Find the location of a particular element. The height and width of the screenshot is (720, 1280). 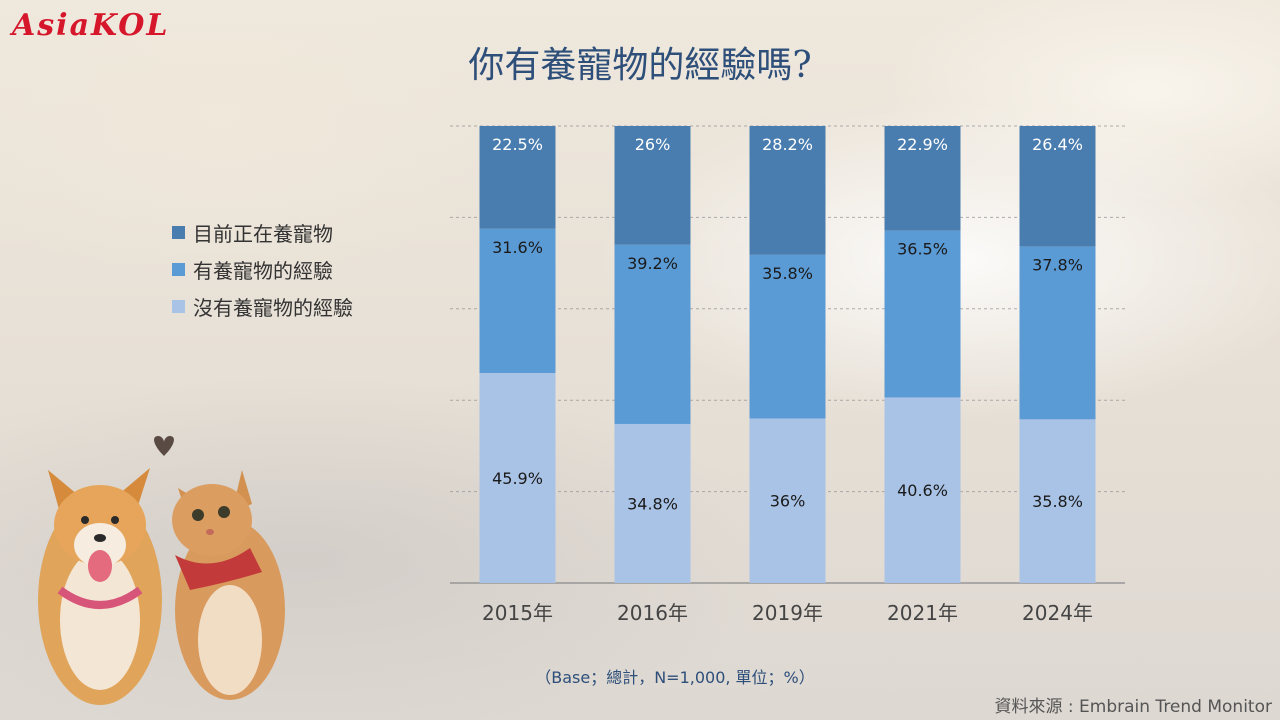

legend-item-never: 沒有養寵物的經驗 is located at coordinates (262, 306).